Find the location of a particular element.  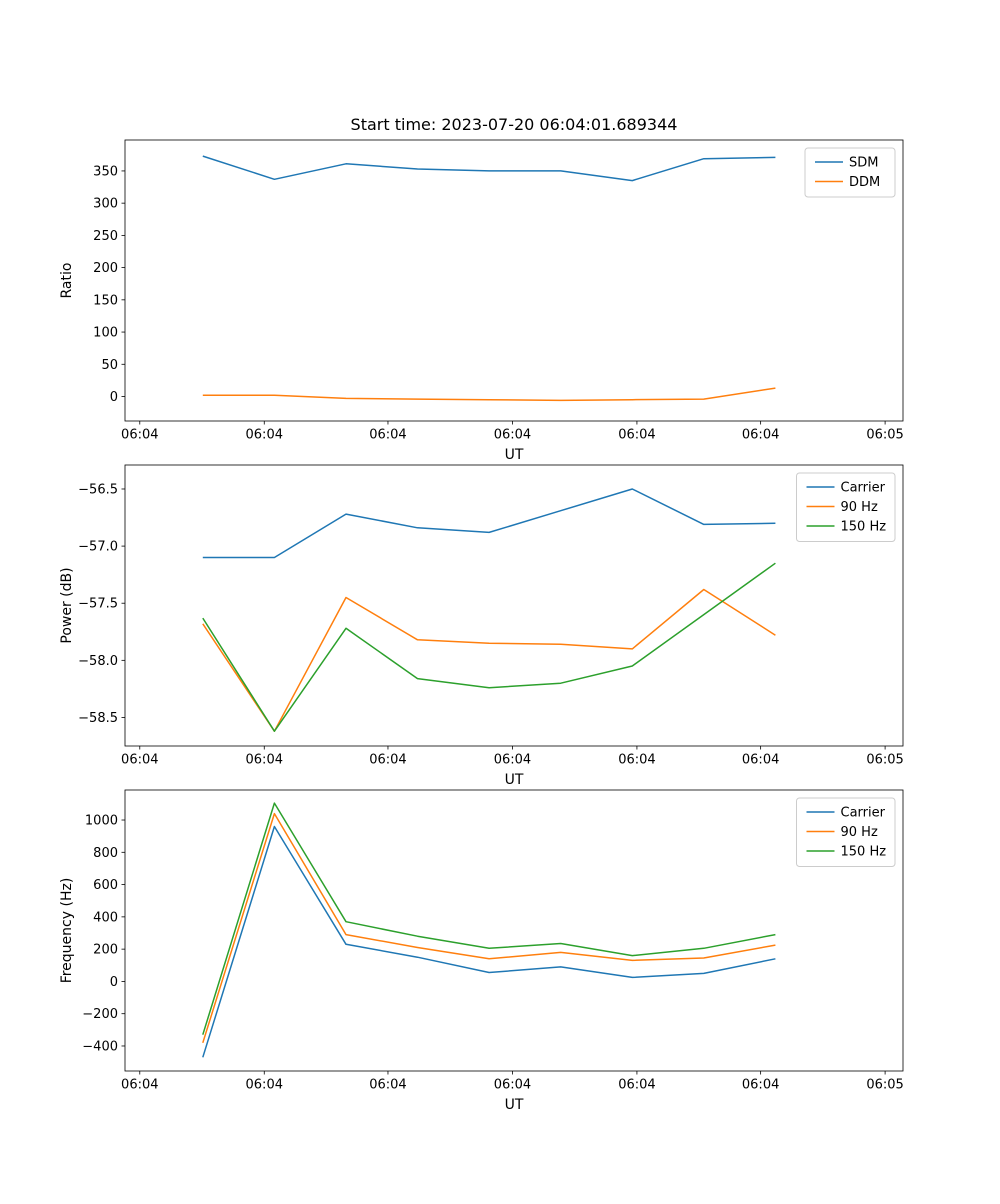

y-tick-label: 250 is located at coordinates (105, 236).